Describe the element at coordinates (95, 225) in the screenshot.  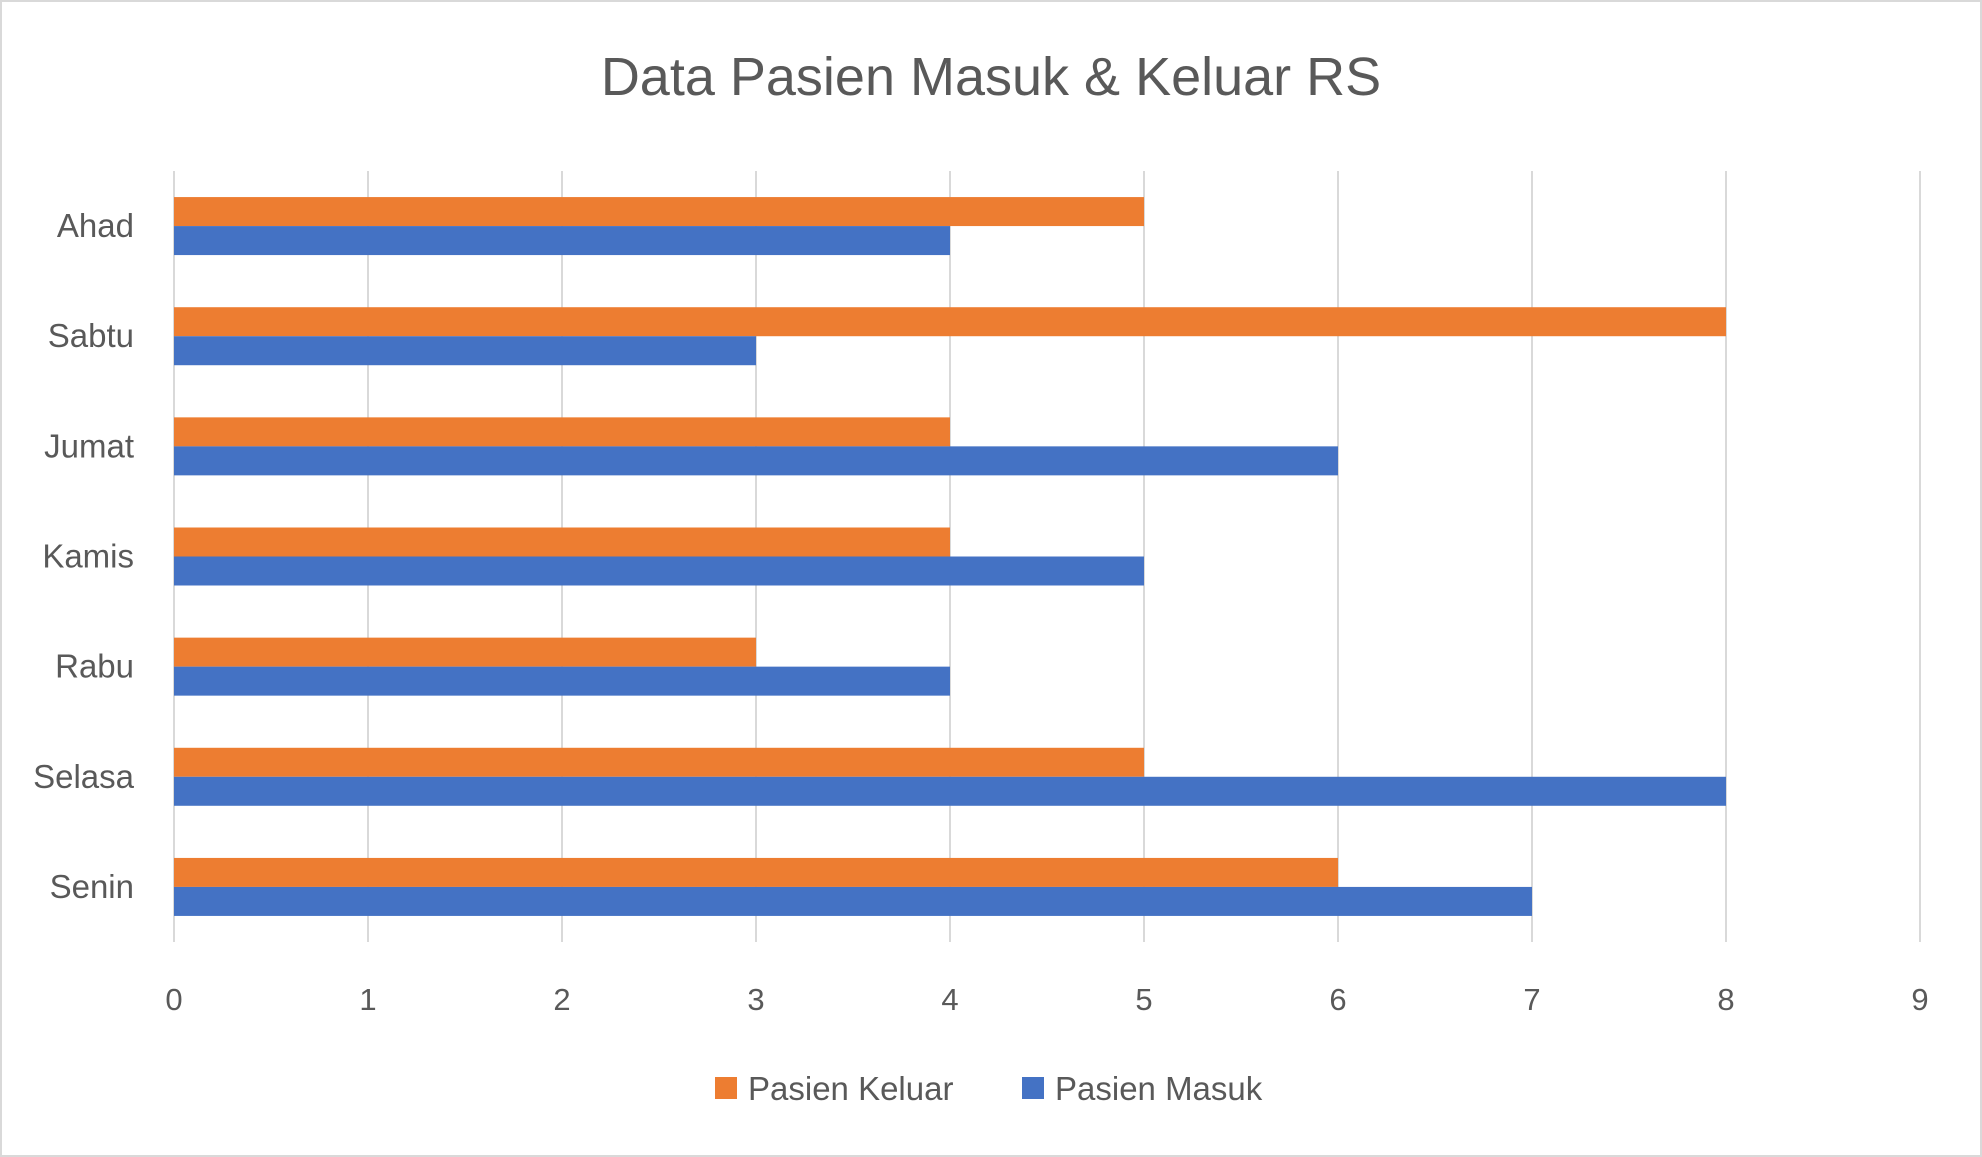
I see `category-label: Ahad` at that location.